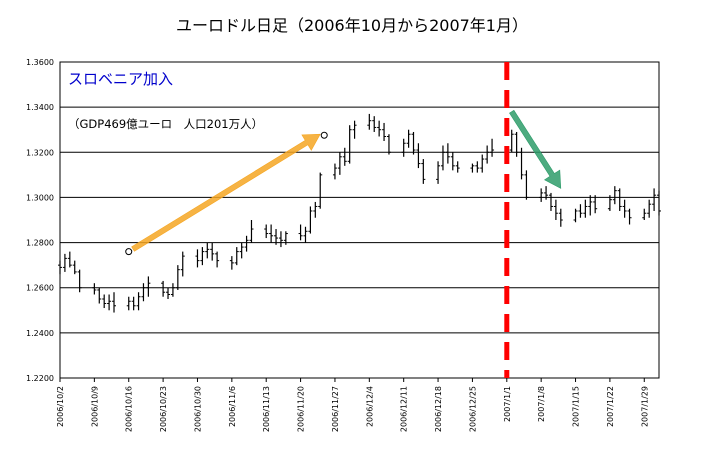  I want to click on event-detail: （GDP469億ユーロ 人口201万人）, so click(165, 124).